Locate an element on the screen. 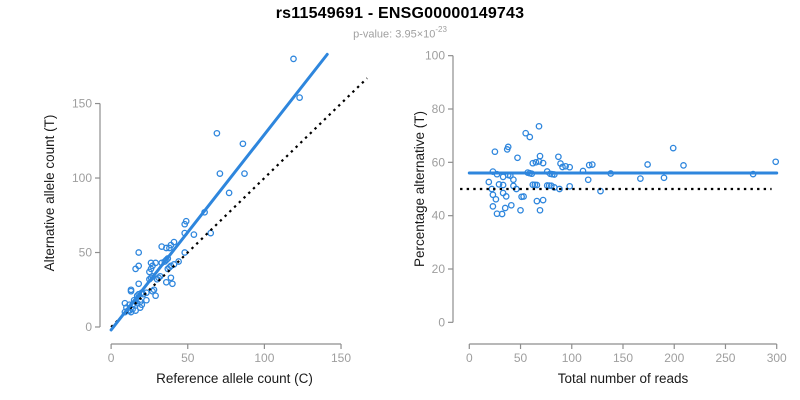 The width and height of the screenshot is (800, 400). x-axis: 0 50 100 150 Reference allele count (C) is located at coordinates (229, 364).